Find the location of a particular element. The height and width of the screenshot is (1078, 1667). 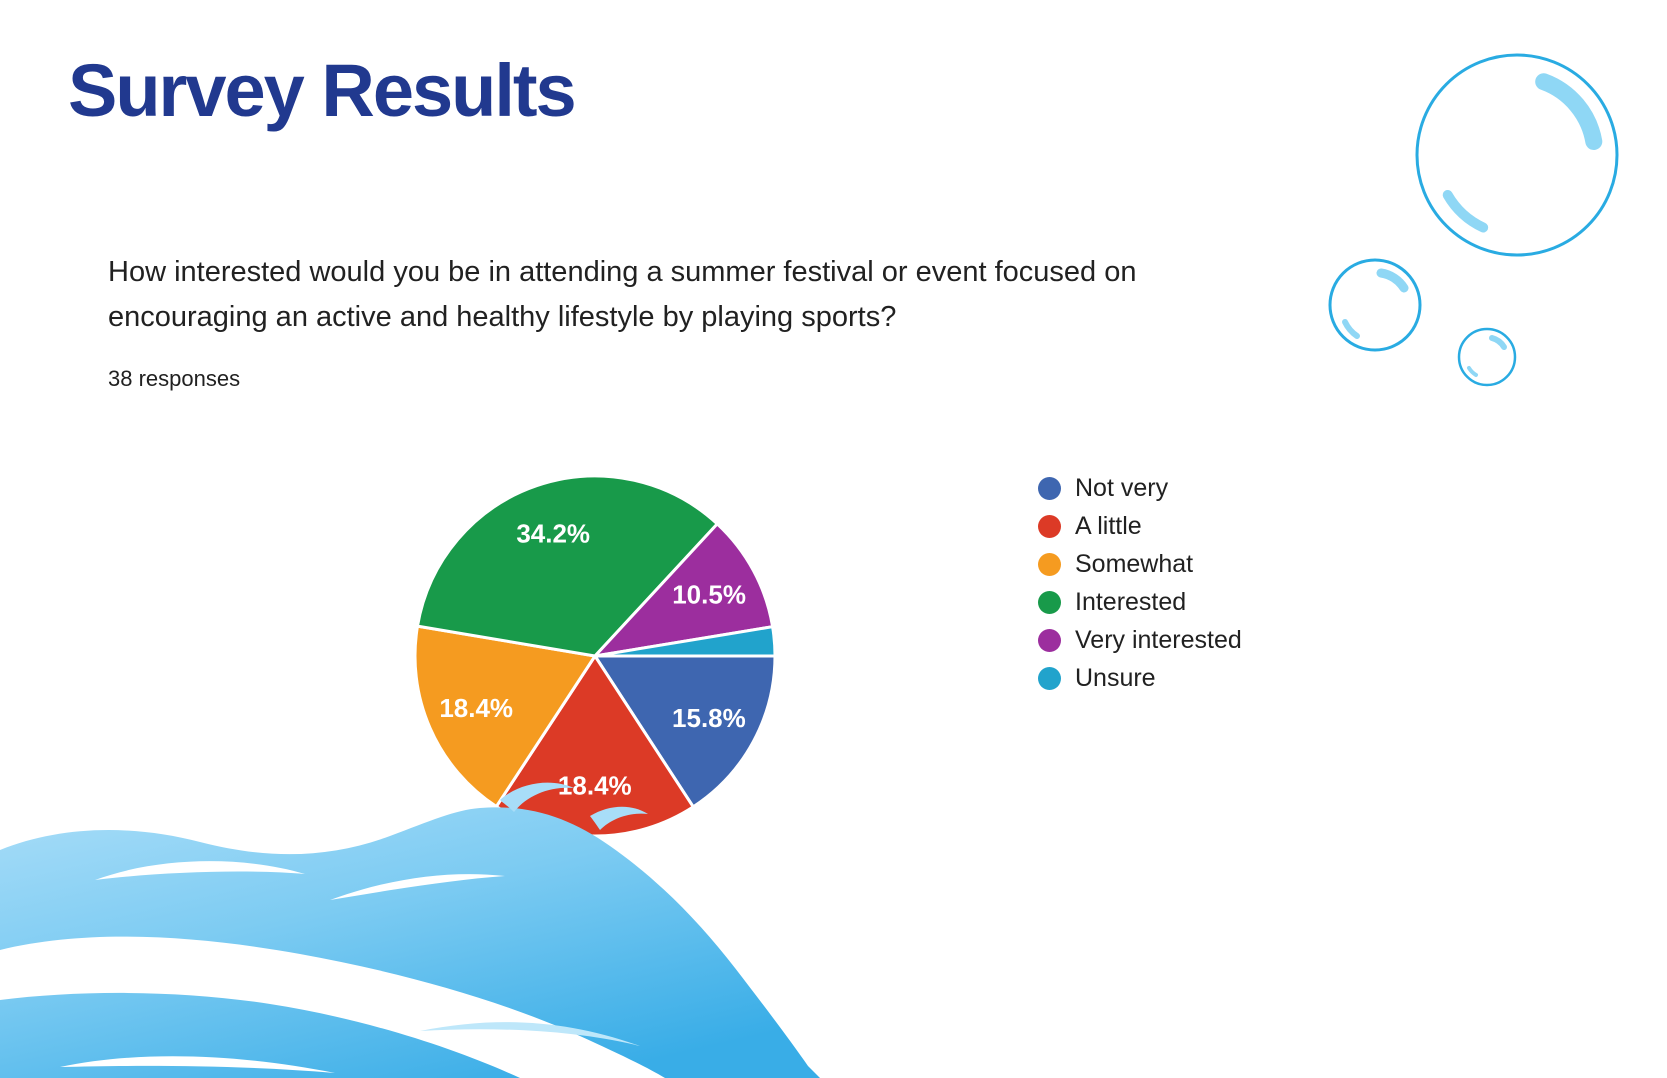

pie-slice-unsure is located at coordinates (685, 641).